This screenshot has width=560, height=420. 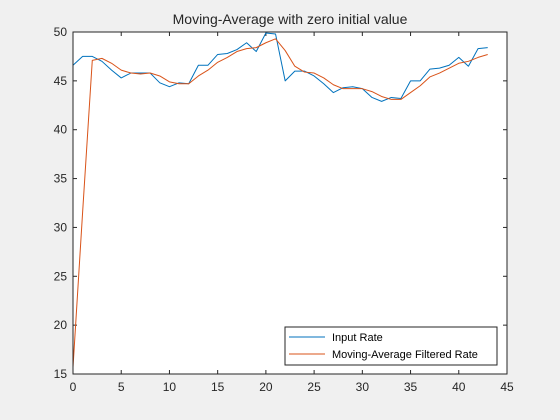 What do you see at coordinates (61, 374) in the screenshot?
I see `y-tick-label: 15` at bounding box center [61, 374].